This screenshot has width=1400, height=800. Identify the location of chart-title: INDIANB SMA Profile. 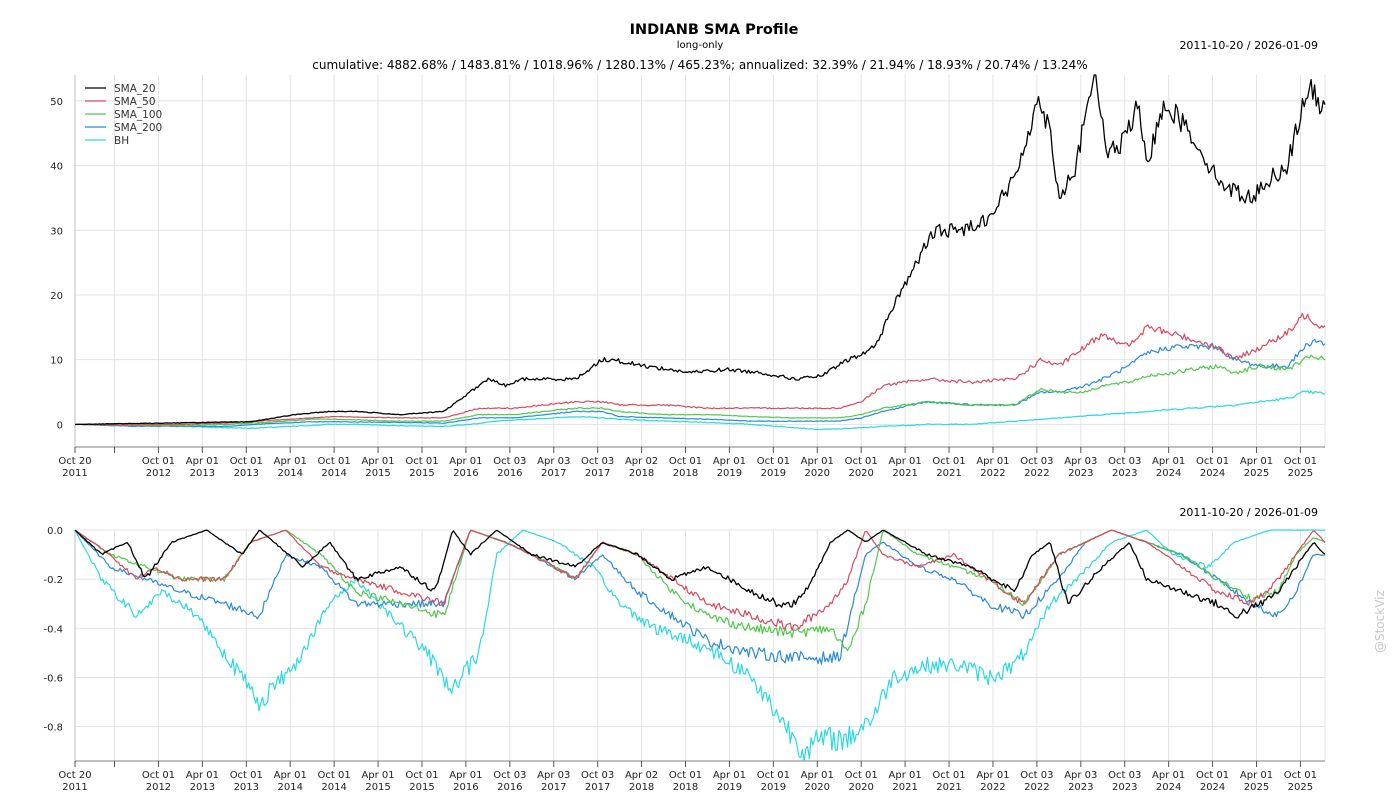
(714, 30).